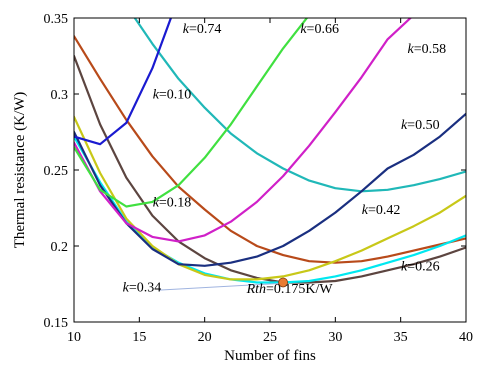 The image size is (479, 367). Describe the element at coordinates (420, 266) in the screenshot. I see `curve-label: k=0.26` at that location.